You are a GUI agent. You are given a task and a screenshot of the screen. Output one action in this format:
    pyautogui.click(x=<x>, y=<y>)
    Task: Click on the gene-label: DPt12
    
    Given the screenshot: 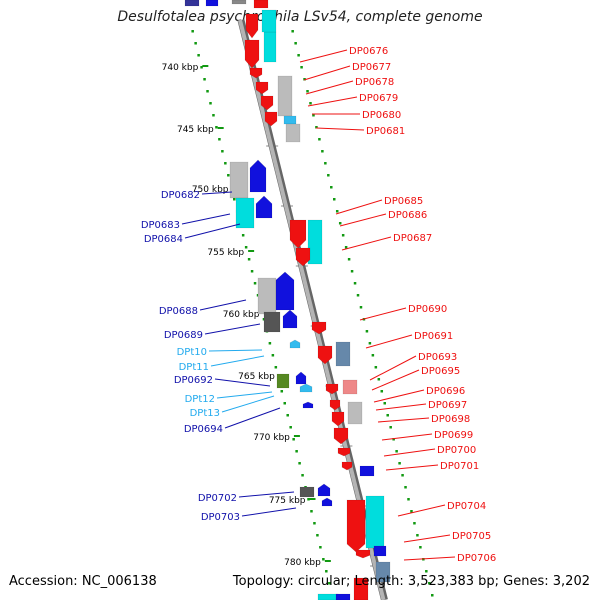 What is the action you would take?
    pyautogui.click(x=200, y=399)
    